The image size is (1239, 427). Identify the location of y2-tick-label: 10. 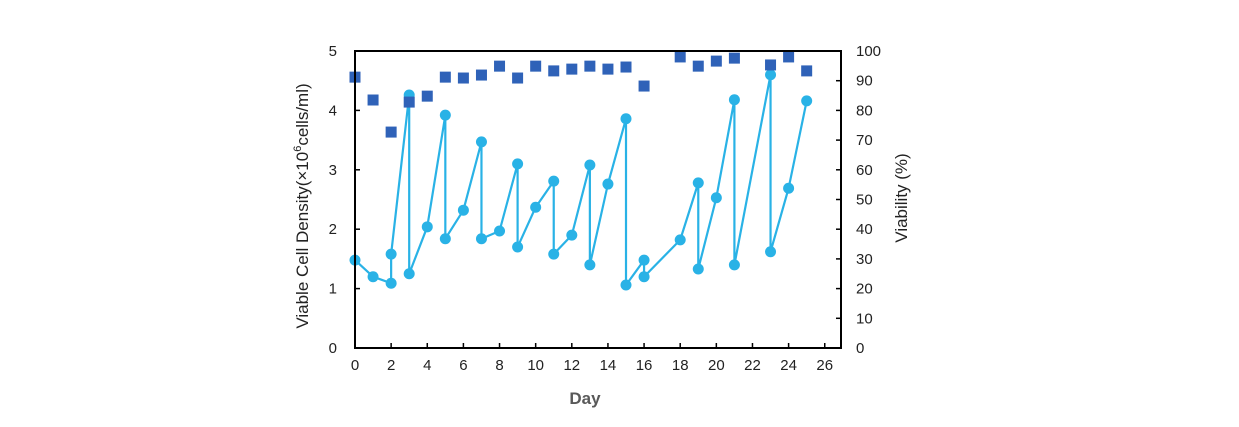
(864, 318).